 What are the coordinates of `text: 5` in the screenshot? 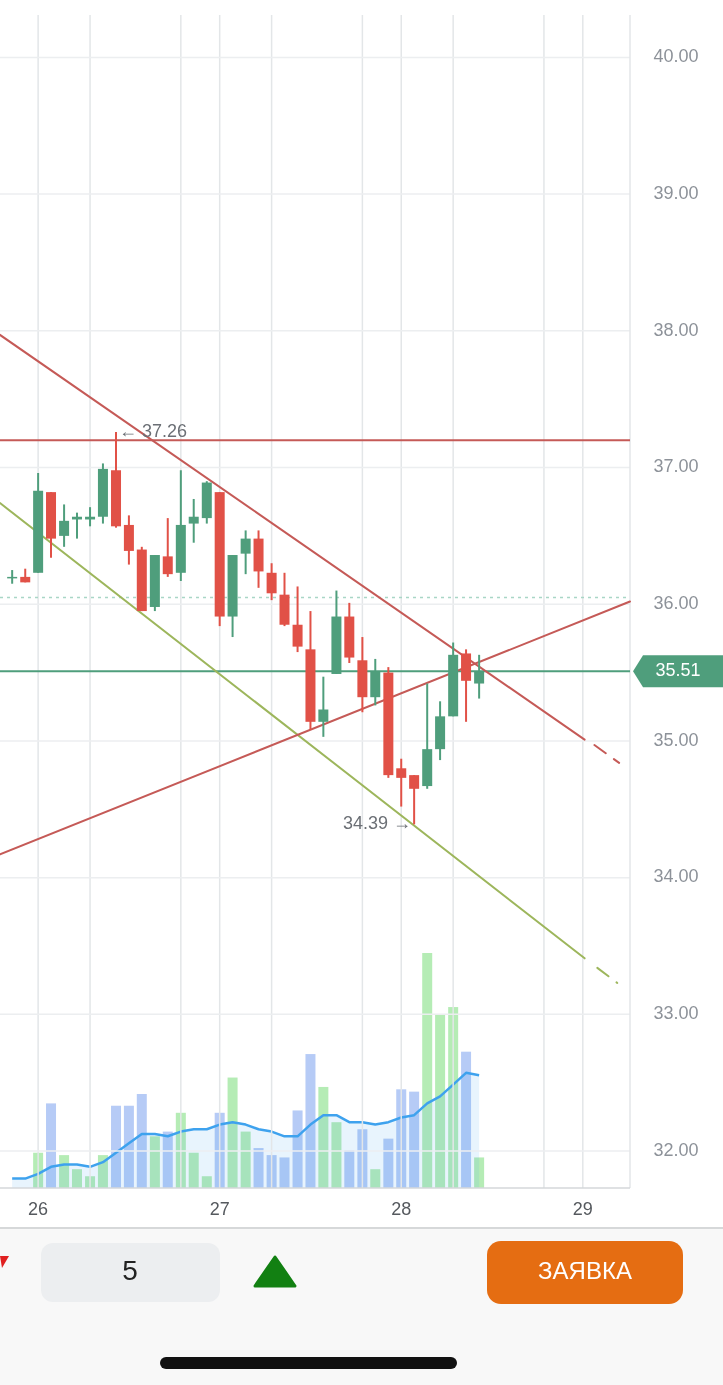 It's located at (130, 1271).